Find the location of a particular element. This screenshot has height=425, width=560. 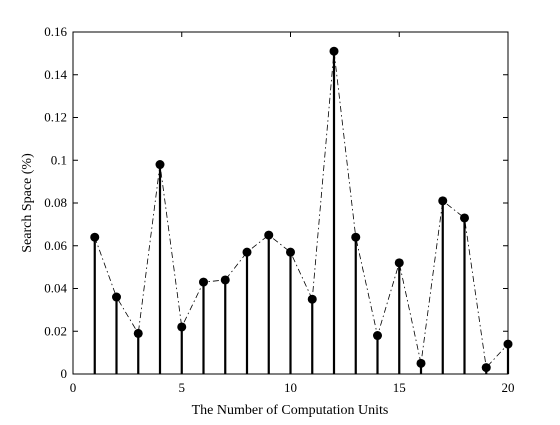

y-axis-label: Search Space (%) is located at coordinates (27, 203).